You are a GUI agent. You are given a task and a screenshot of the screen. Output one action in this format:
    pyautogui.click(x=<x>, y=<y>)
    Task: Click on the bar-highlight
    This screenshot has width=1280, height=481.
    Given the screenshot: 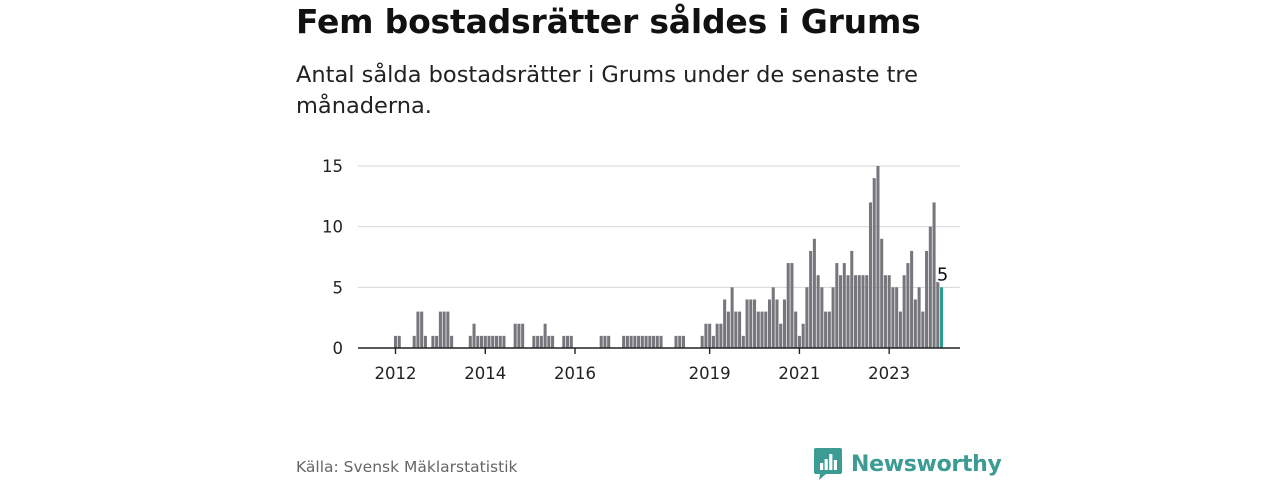 What is the action you would take?
    pyautogui.click(x=942, y=317)
    